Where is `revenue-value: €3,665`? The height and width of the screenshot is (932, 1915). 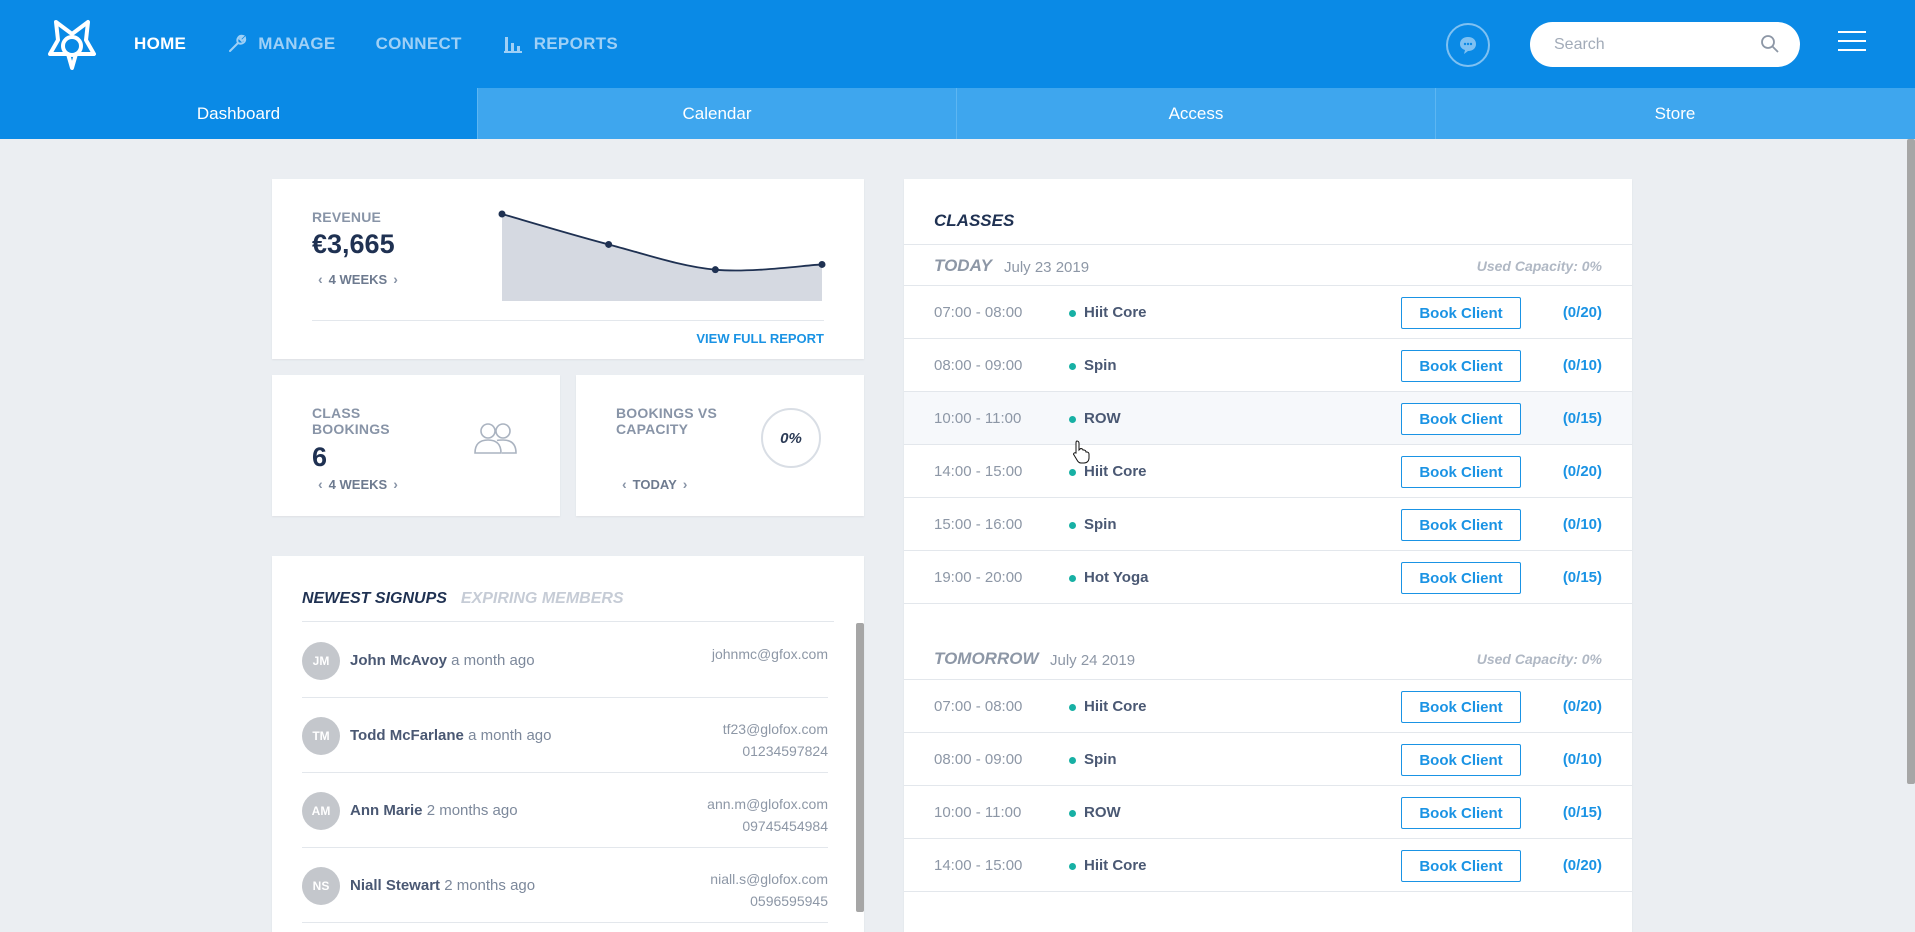 revenue-value: €3,665 is located at coordinates (353, 244).